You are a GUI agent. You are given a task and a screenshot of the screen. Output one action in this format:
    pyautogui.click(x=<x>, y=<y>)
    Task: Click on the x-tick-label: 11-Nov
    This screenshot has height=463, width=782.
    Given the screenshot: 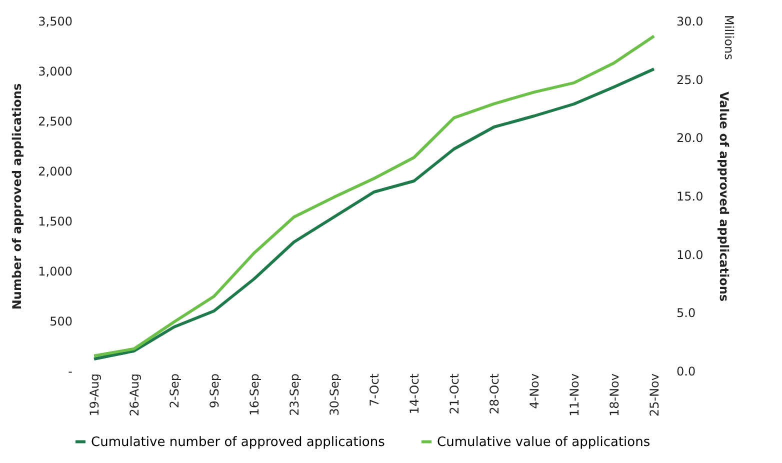 What is the action you would take?
    pyautogui.click(x=575, y=395)
    